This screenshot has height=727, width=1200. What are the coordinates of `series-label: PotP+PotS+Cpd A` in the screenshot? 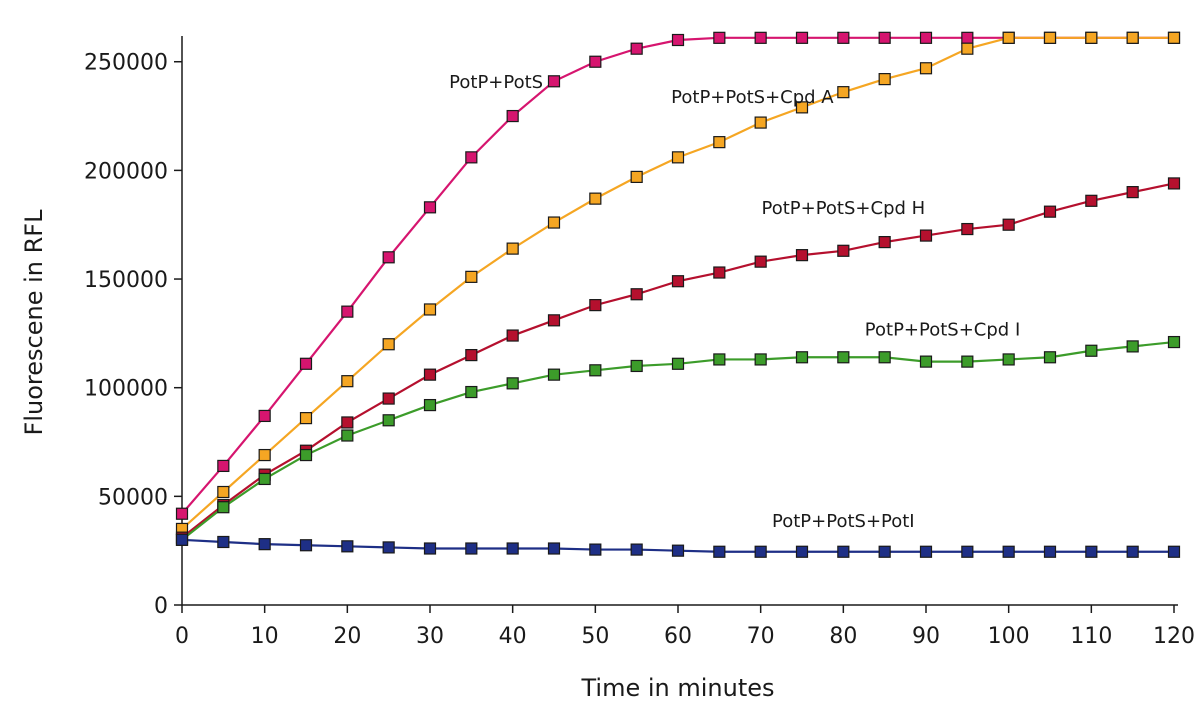 It's located at (752, 97).